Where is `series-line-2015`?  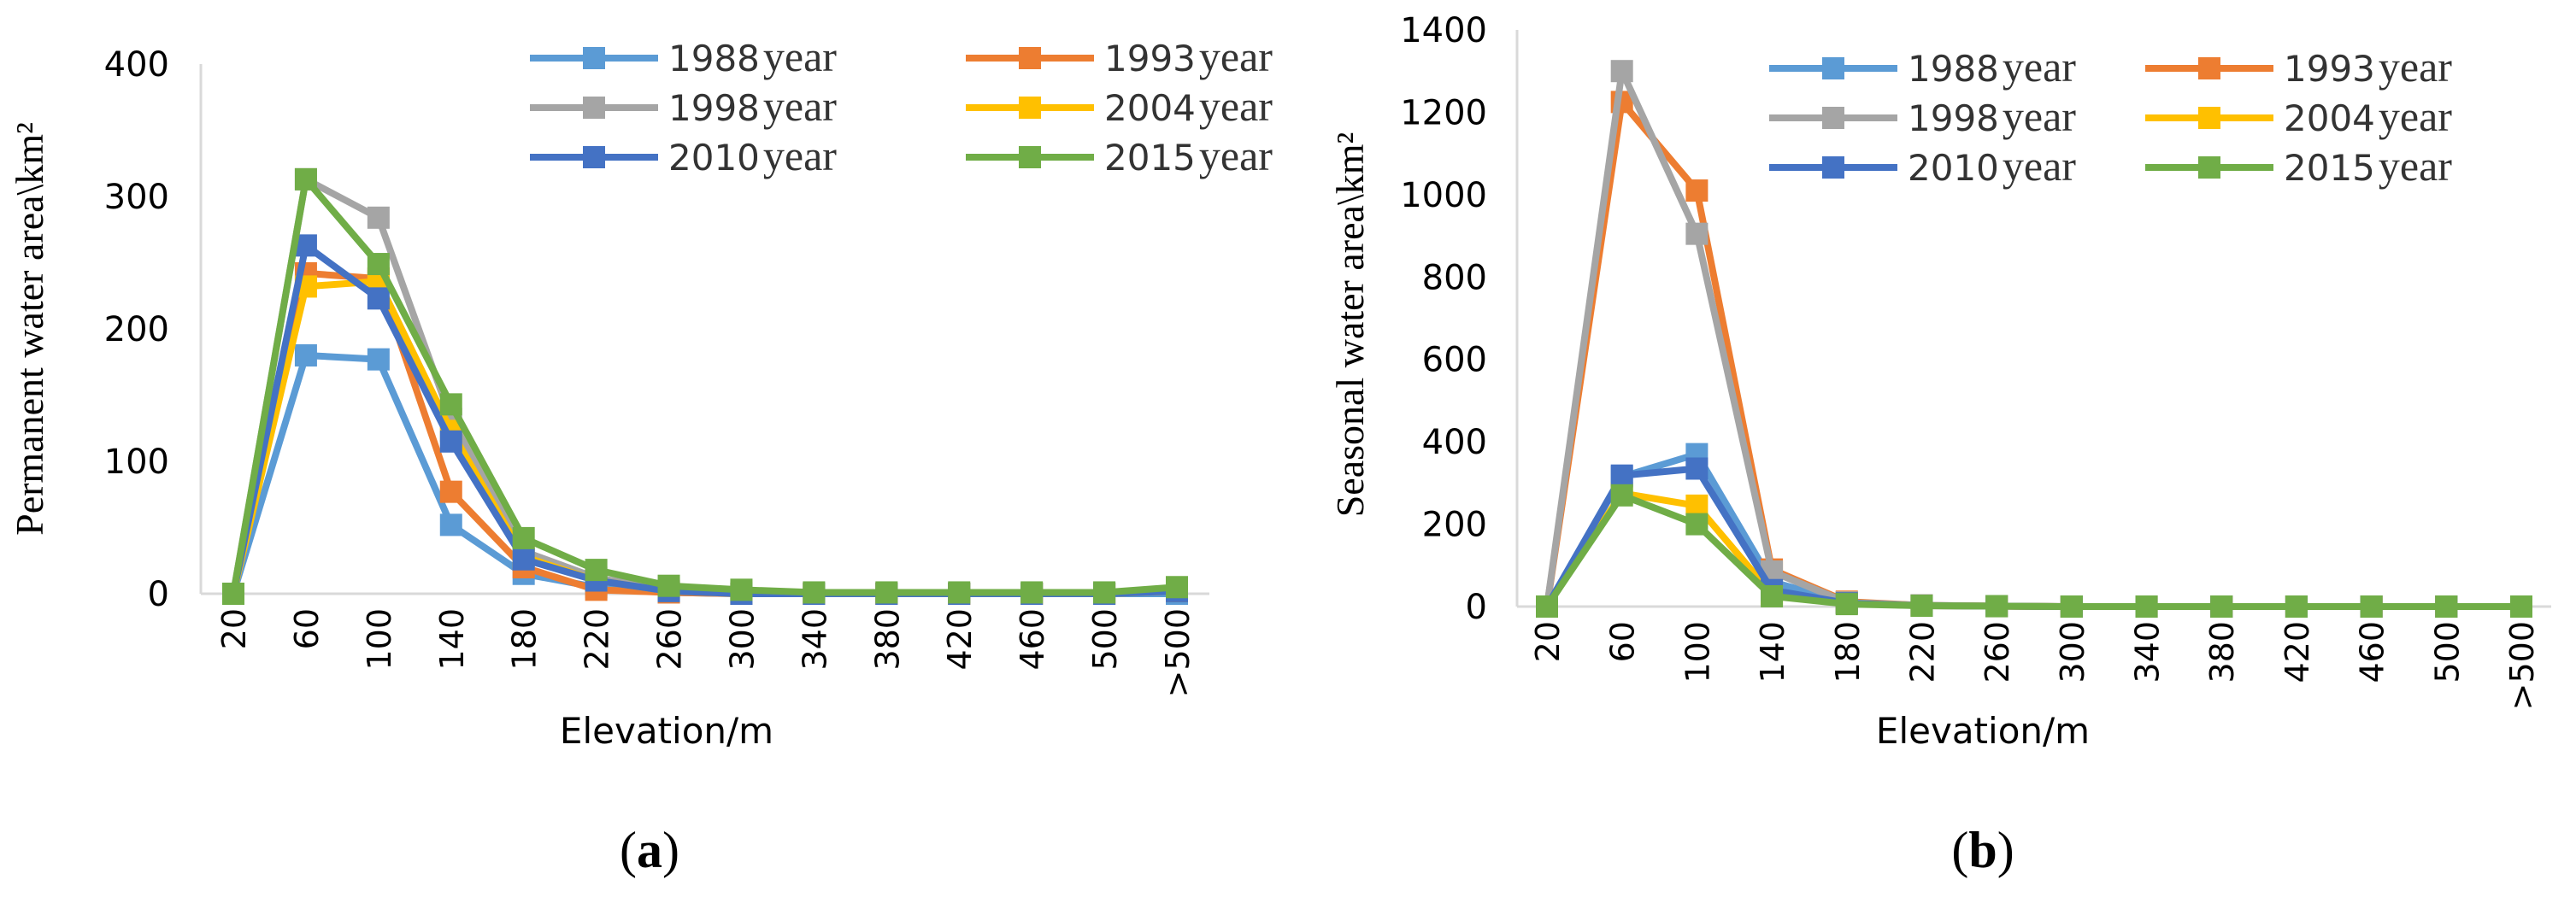 series-line-2015 is located at coordinates (2034, 550).